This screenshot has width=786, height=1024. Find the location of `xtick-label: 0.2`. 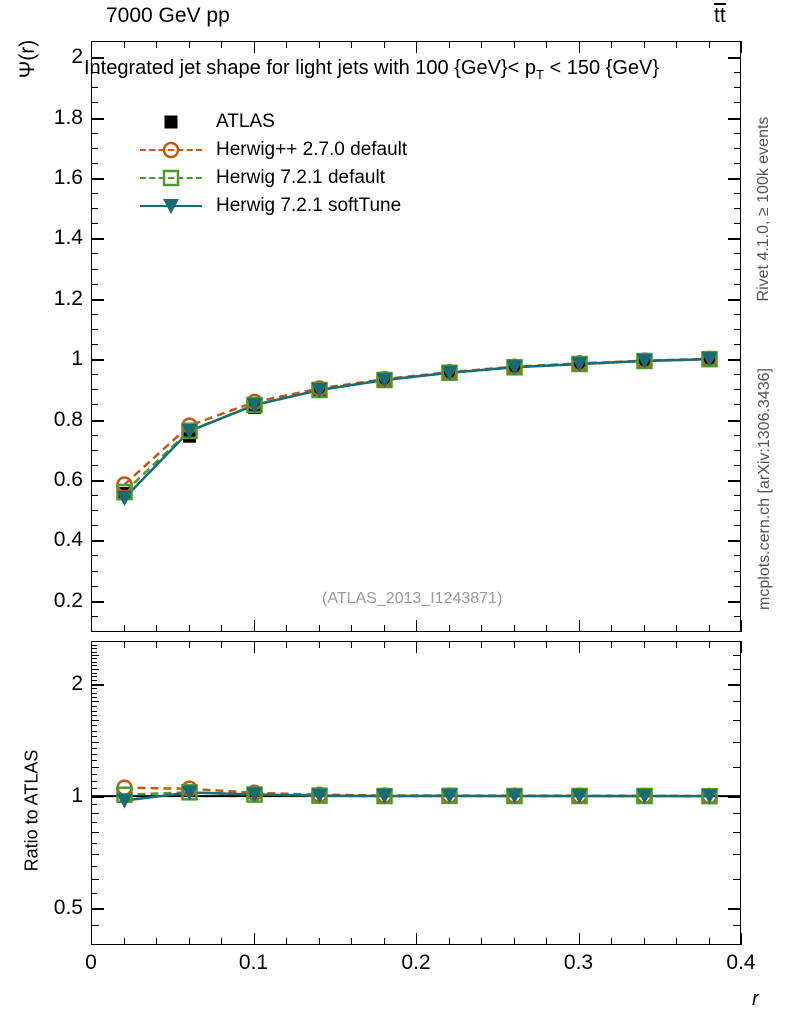

xtick-label: 0.2 is located at coordinates (416, 962).